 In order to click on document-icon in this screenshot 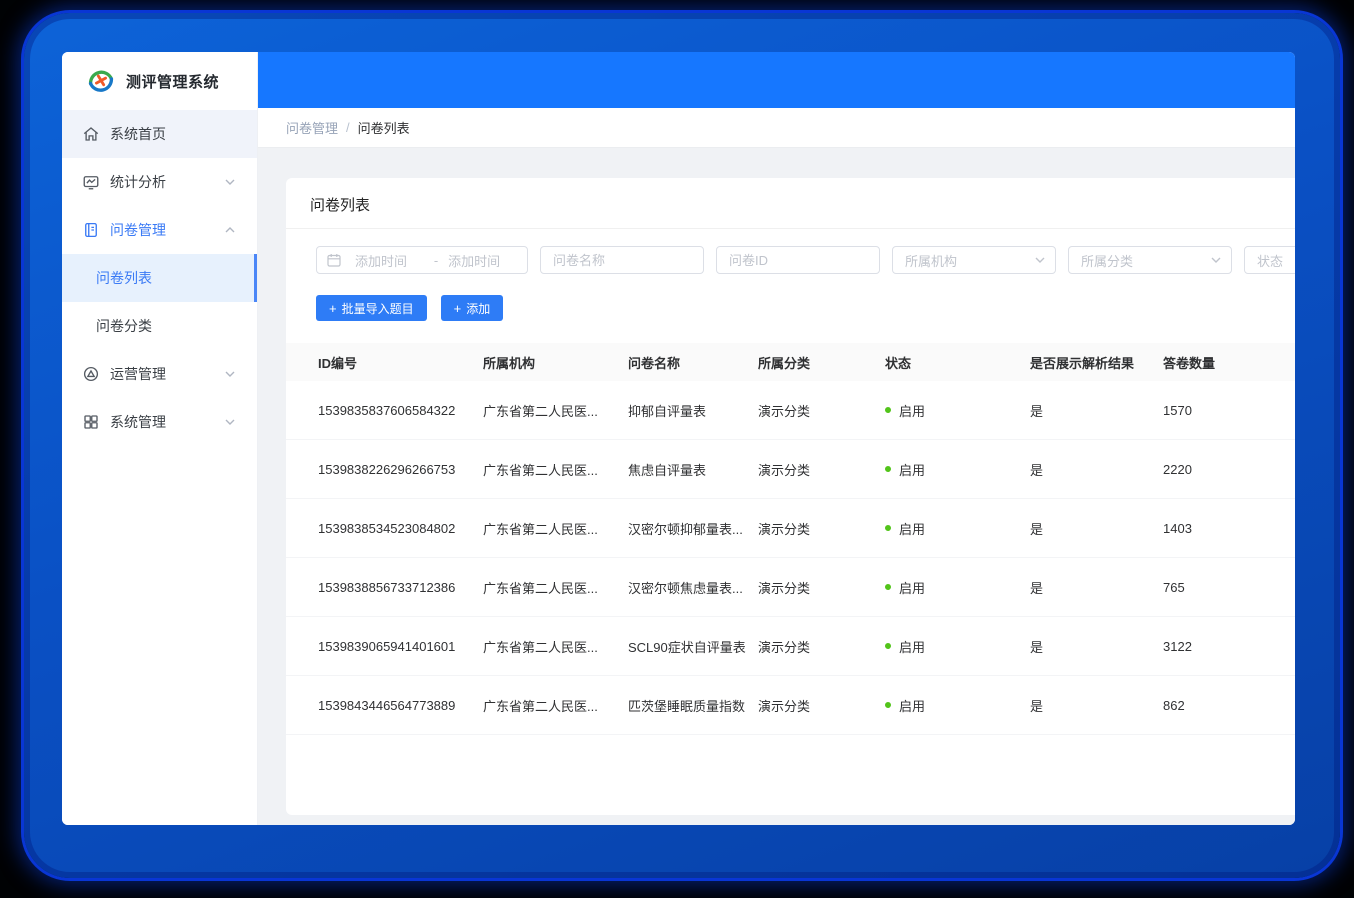, I will do `click(91, 230)`.